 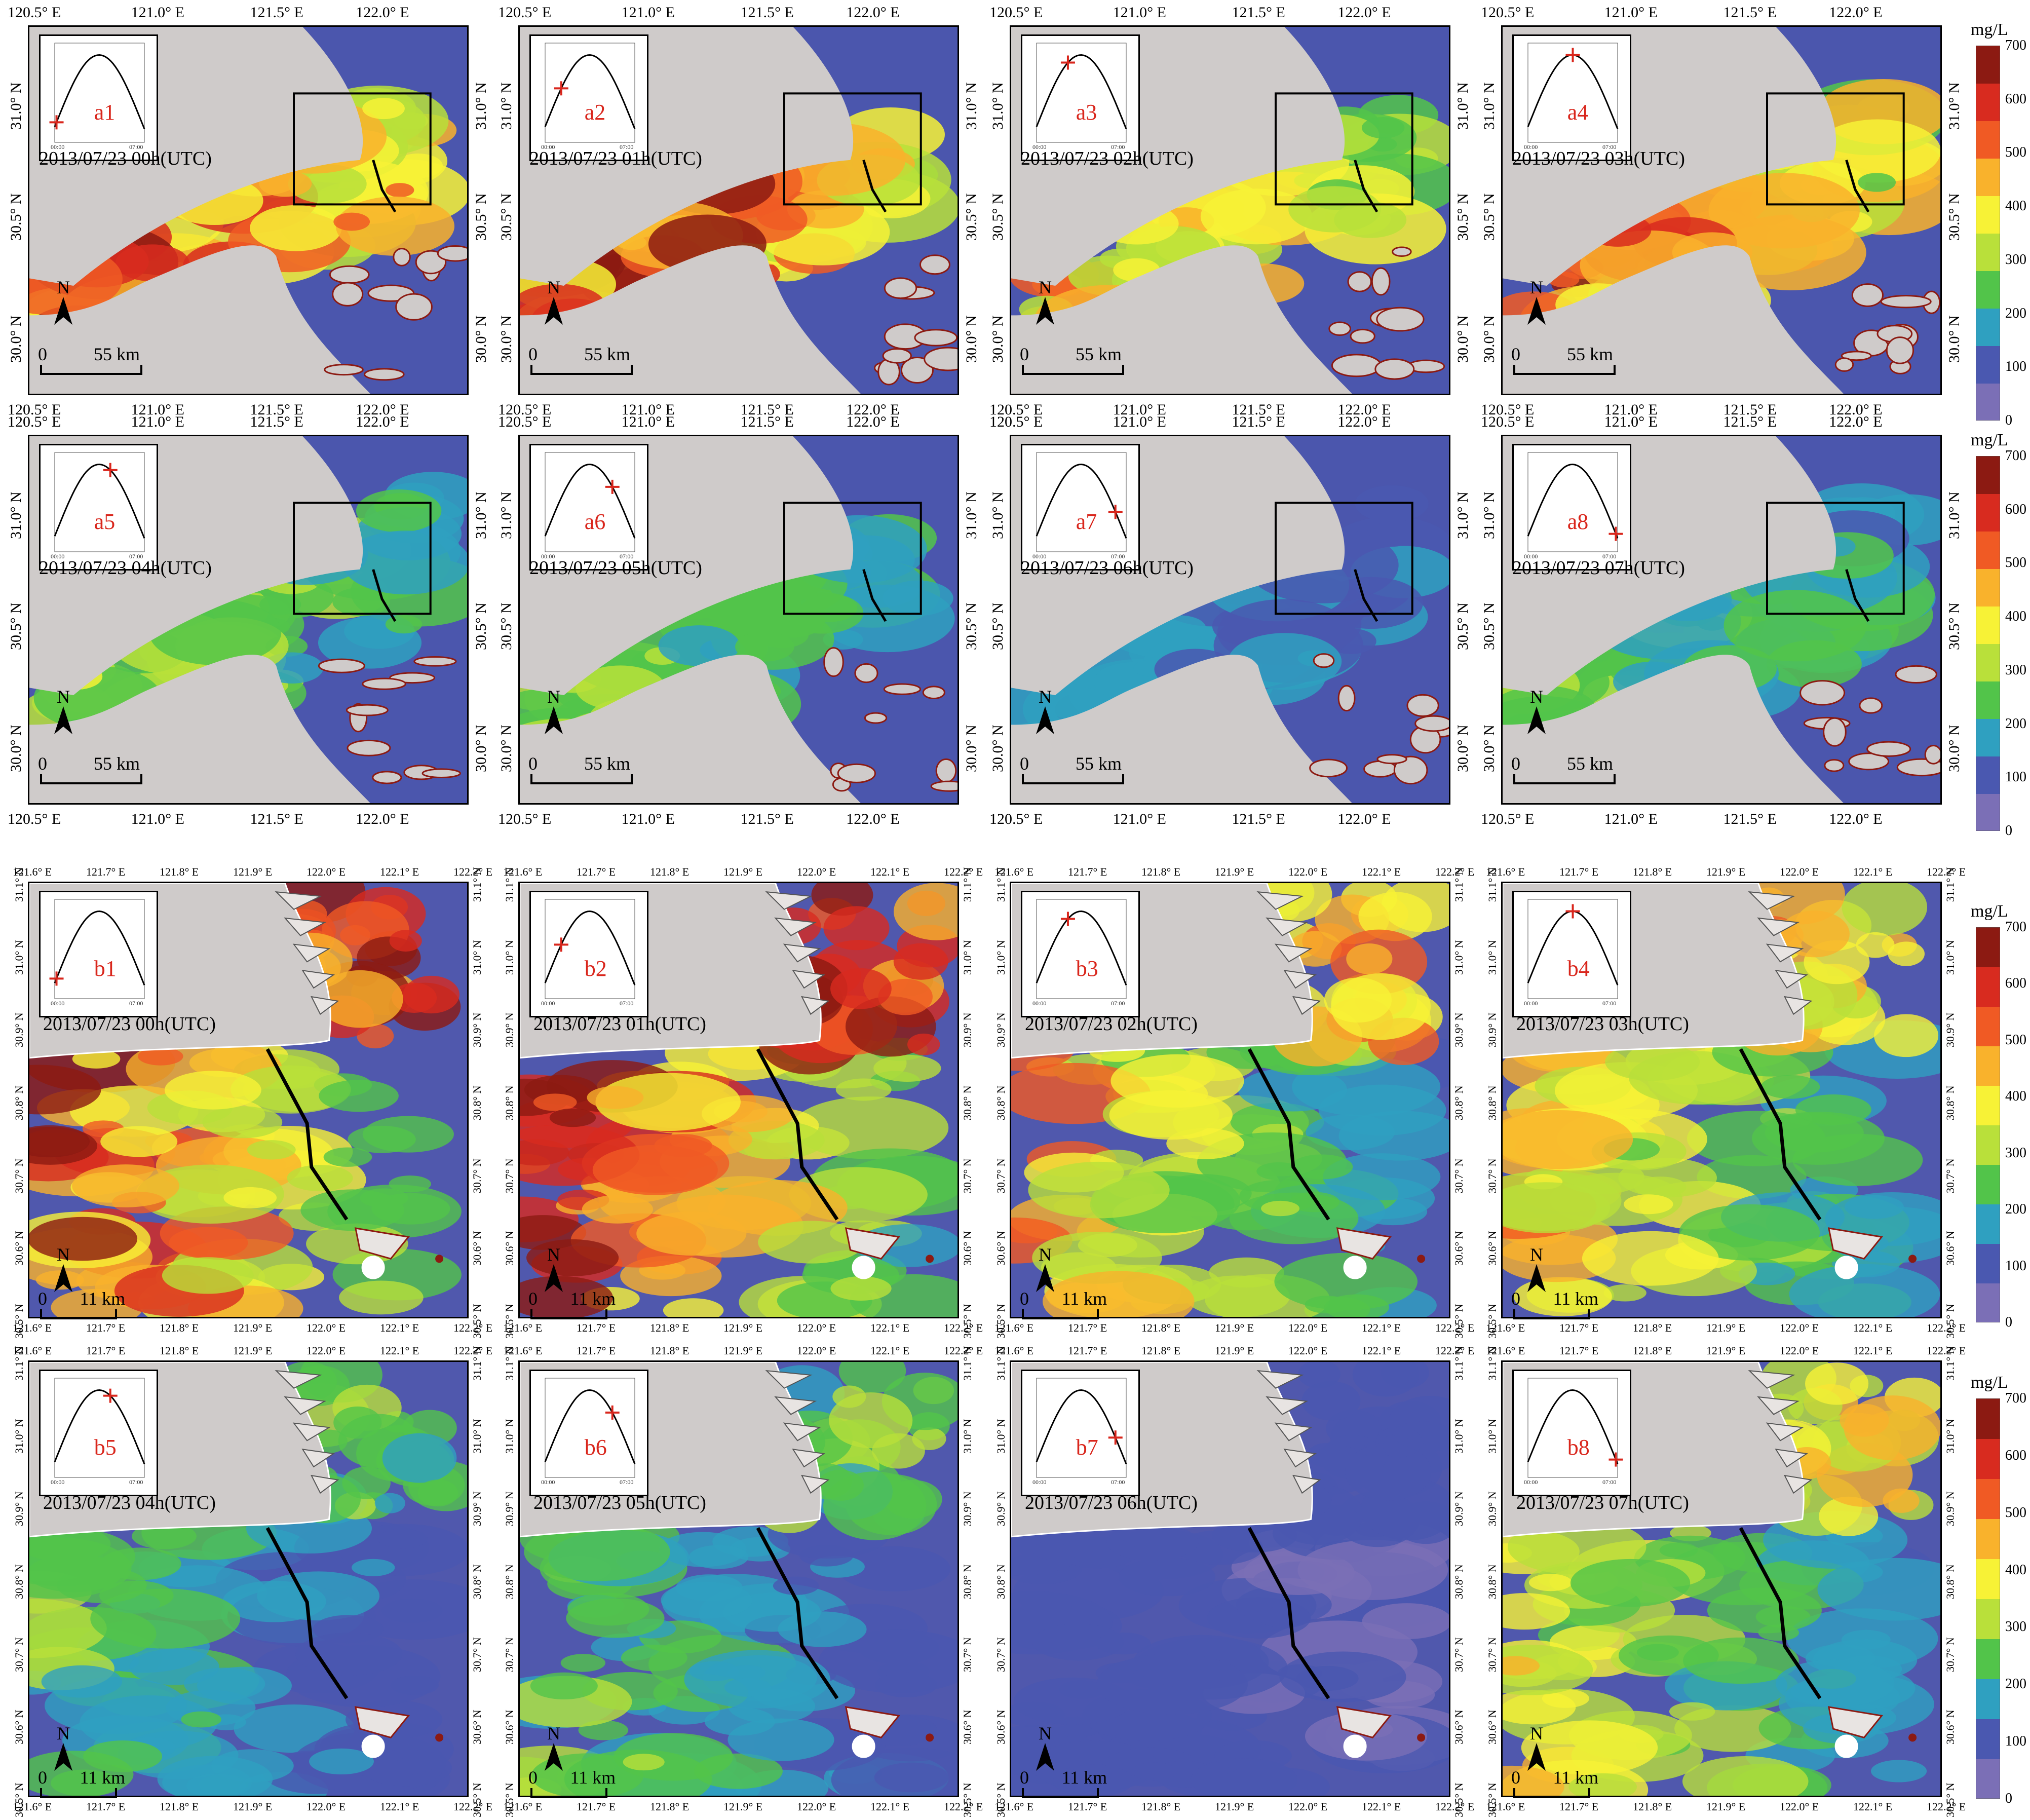 What do you see at coordinates (553, 697) in the screenshot?
I see `north-letter: N` at bounding box center [553, 697].